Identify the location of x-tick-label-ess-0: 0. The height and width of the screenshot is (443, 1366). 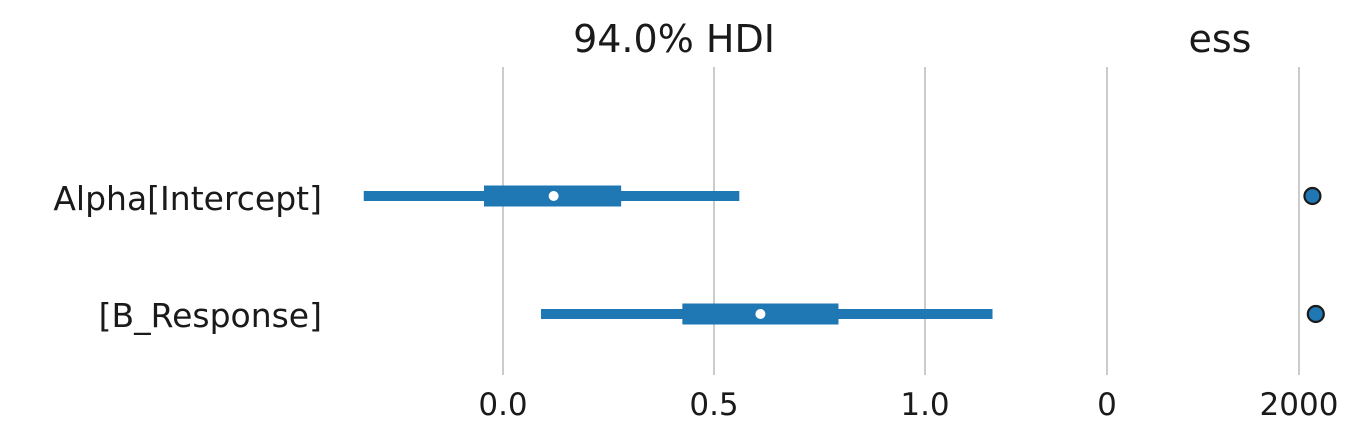
(1107, 405).